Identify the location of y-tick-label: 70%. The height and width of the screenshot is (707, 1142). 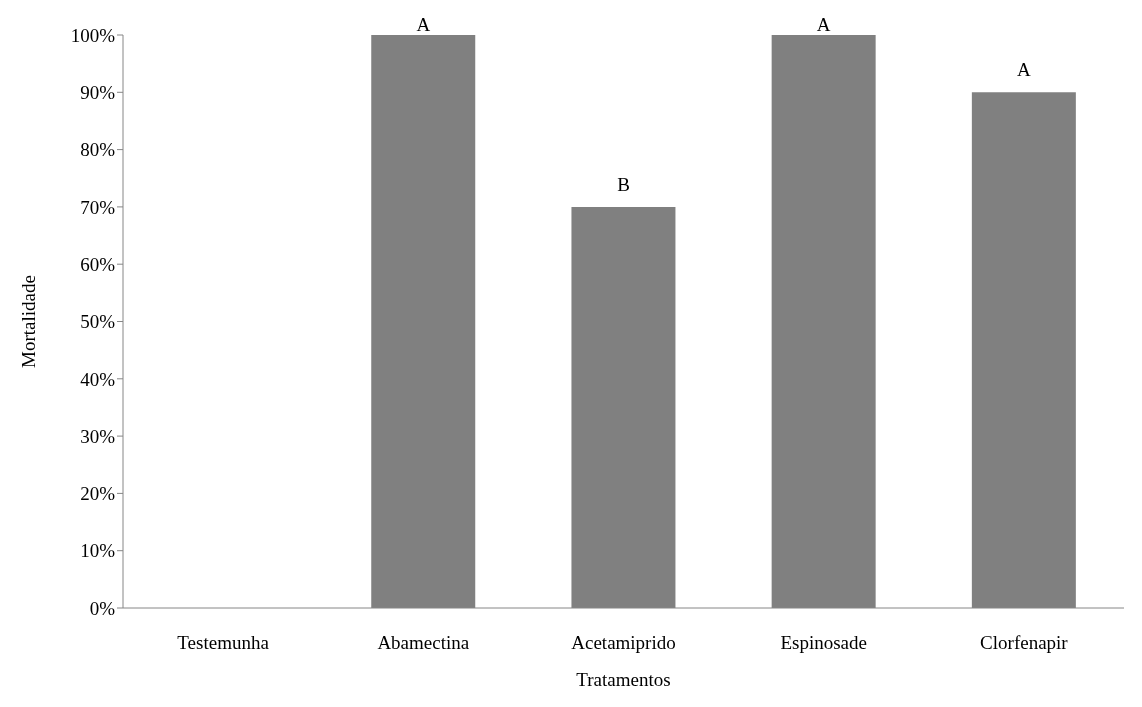
(98, 207).